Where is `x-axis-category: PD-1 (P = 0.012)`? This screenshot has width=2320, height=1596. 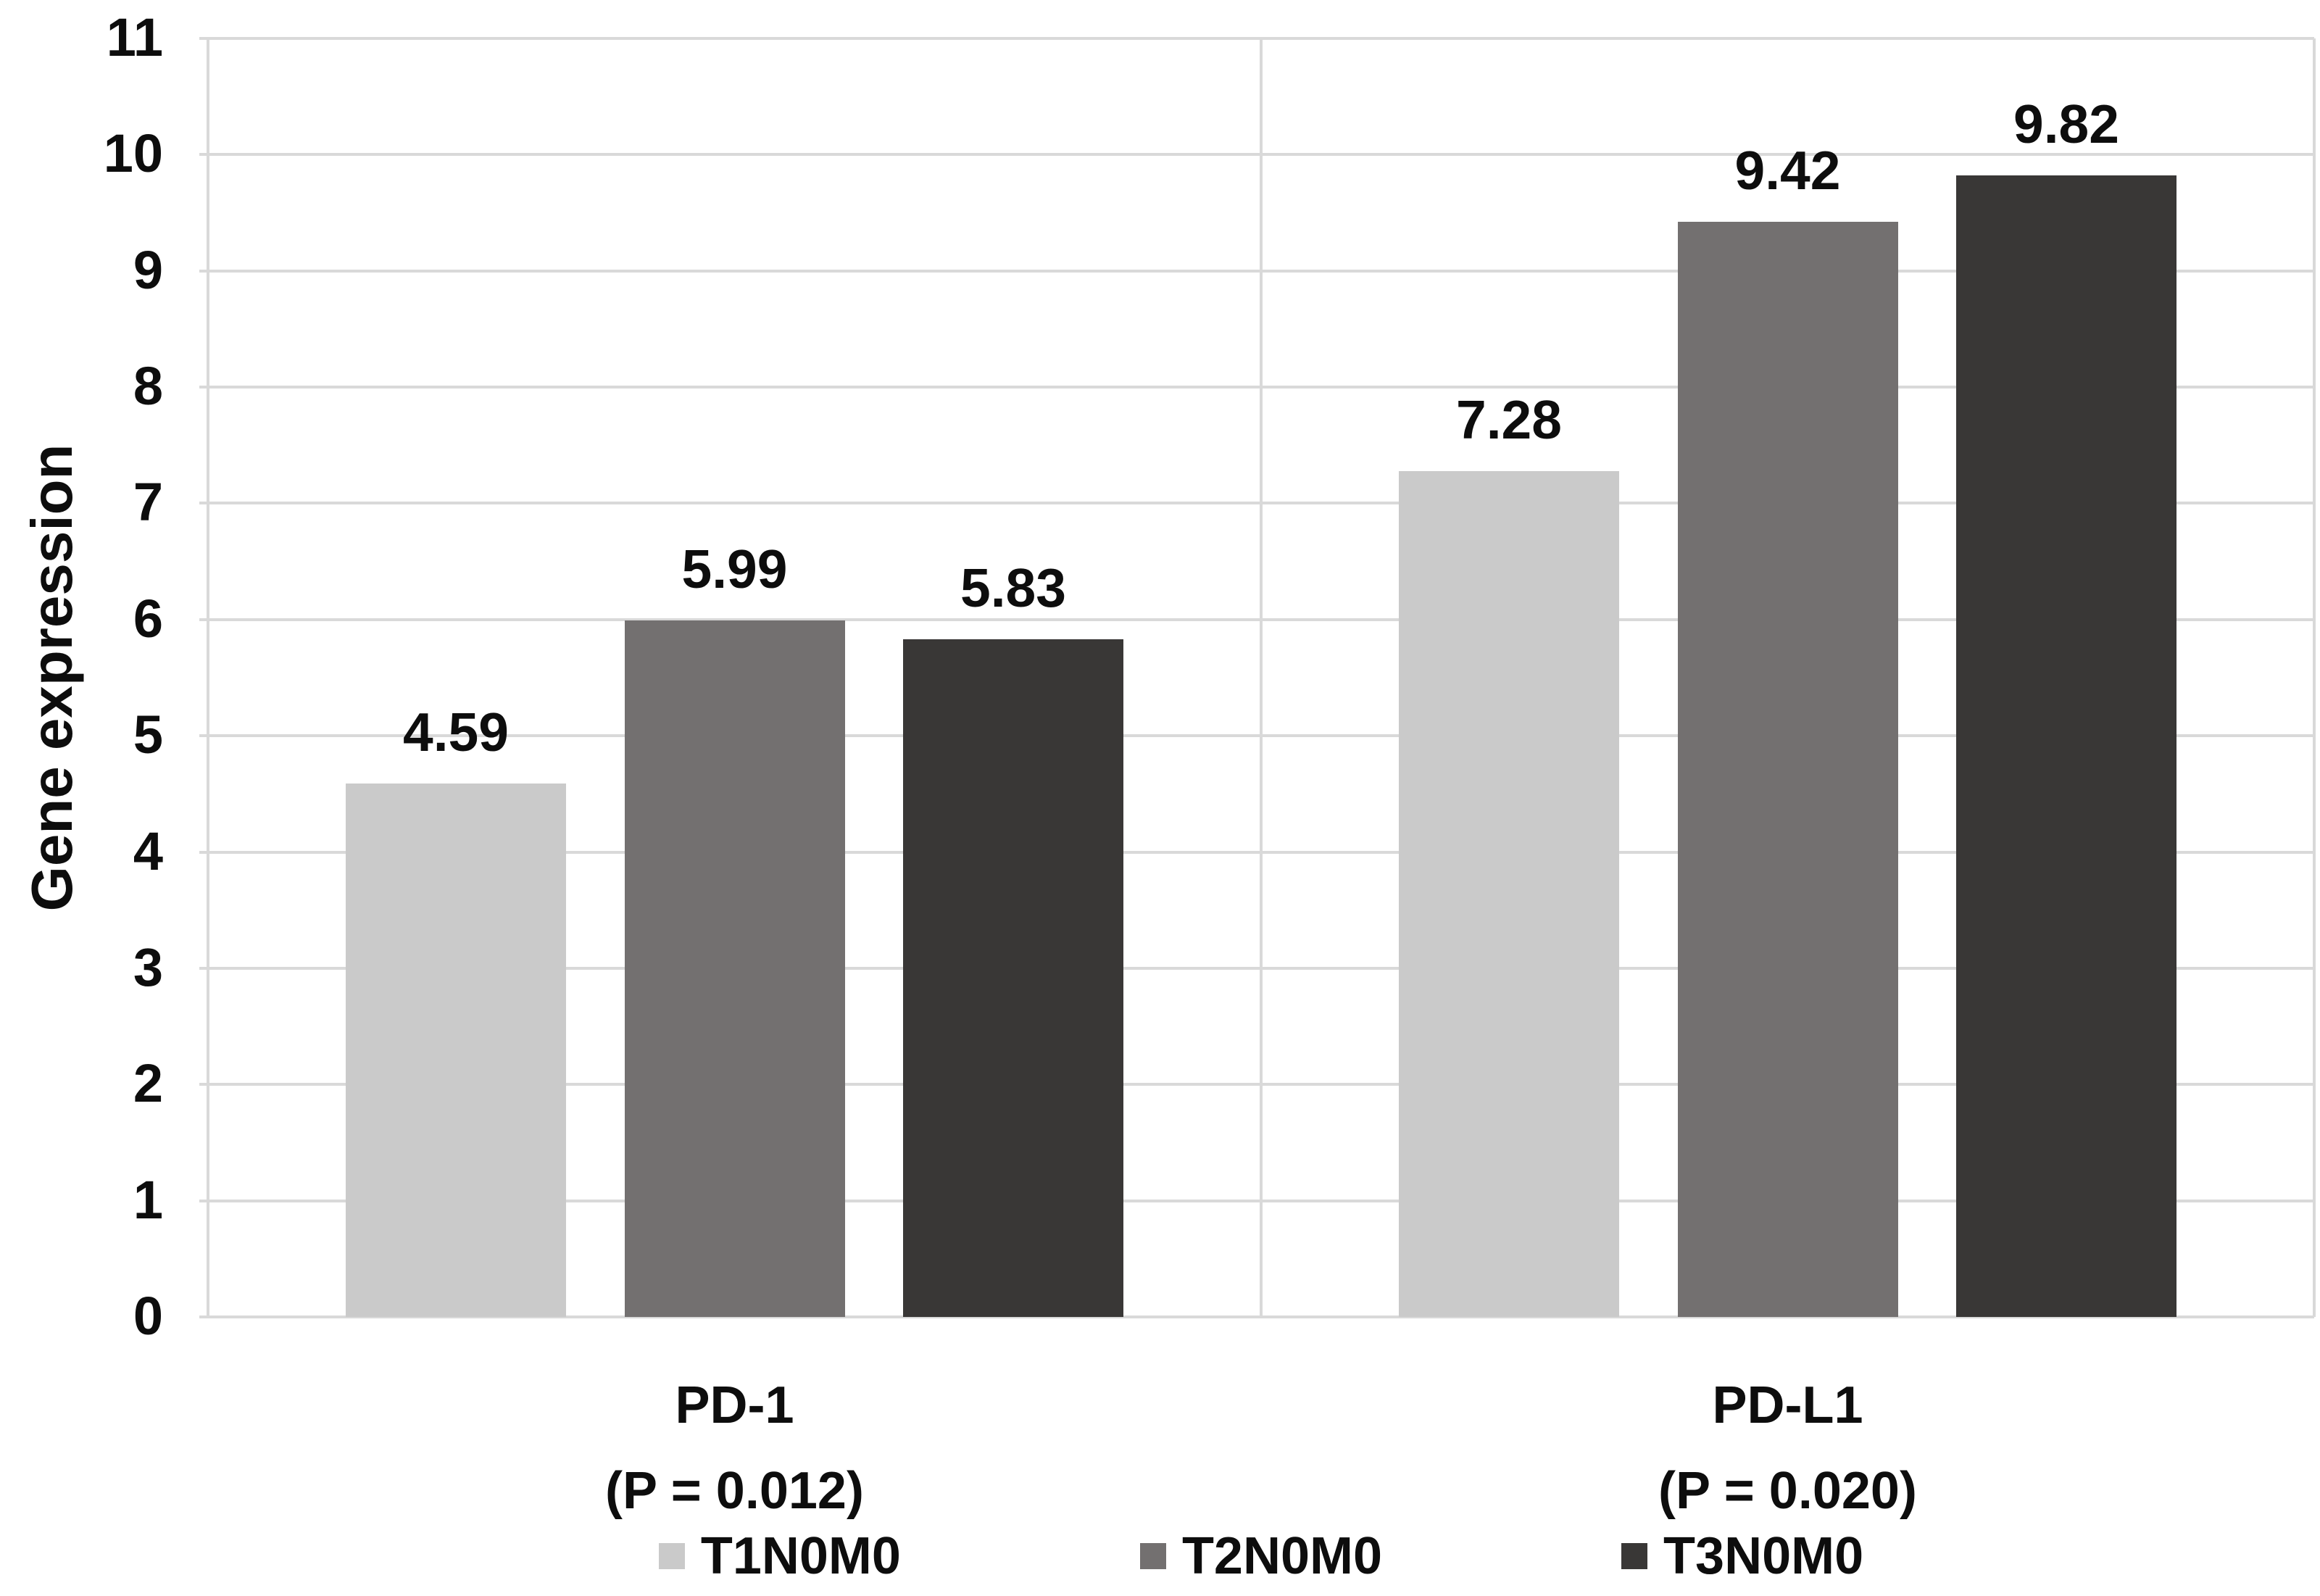 x-axis-category: PD-1 (P = 0.012) is located at coordinates (734, 1449).